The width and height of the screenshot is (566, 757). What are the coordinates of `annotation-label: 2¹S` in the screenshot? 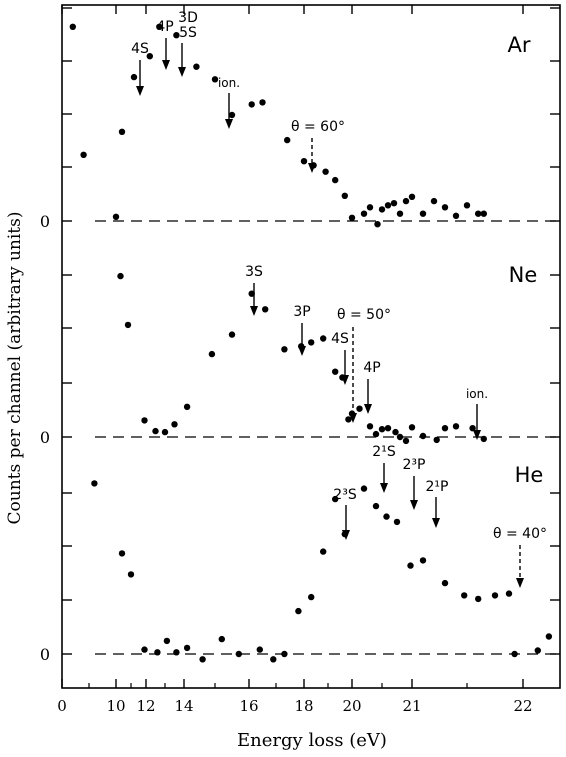 It's located at (384, 452).